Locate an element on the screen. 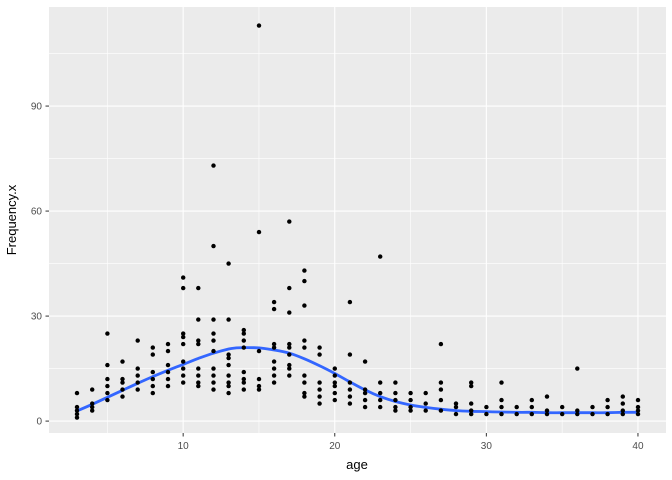  y-tick-label: 0 is located at coordinates (39, 422).